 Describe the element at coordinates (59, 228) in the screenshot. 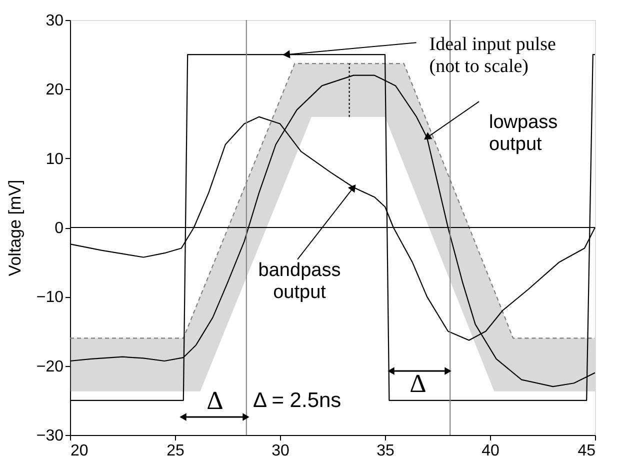

I see `y-tick-label: 0` at that location.